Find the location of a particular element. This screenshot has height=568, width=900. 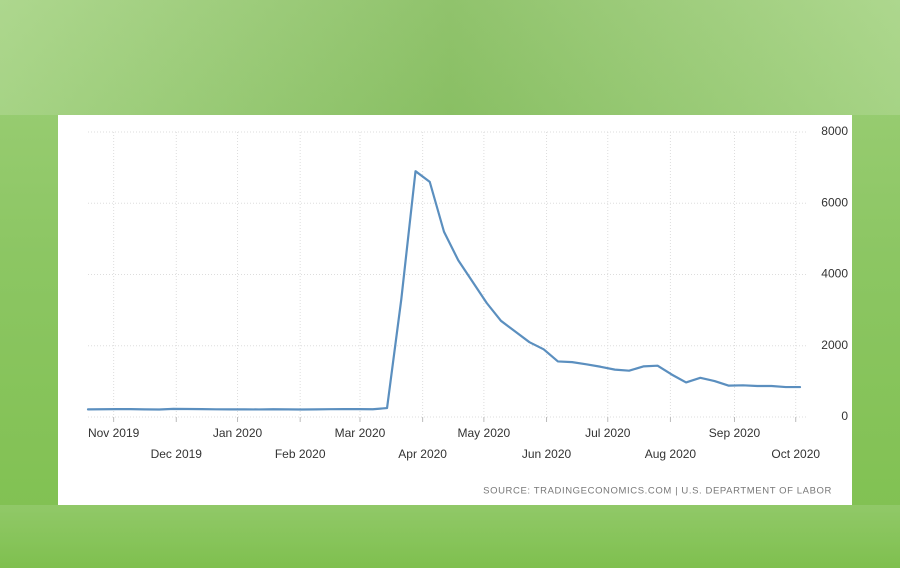

x-tick-label: Aug 2020 is located at coordinates (671, 454).